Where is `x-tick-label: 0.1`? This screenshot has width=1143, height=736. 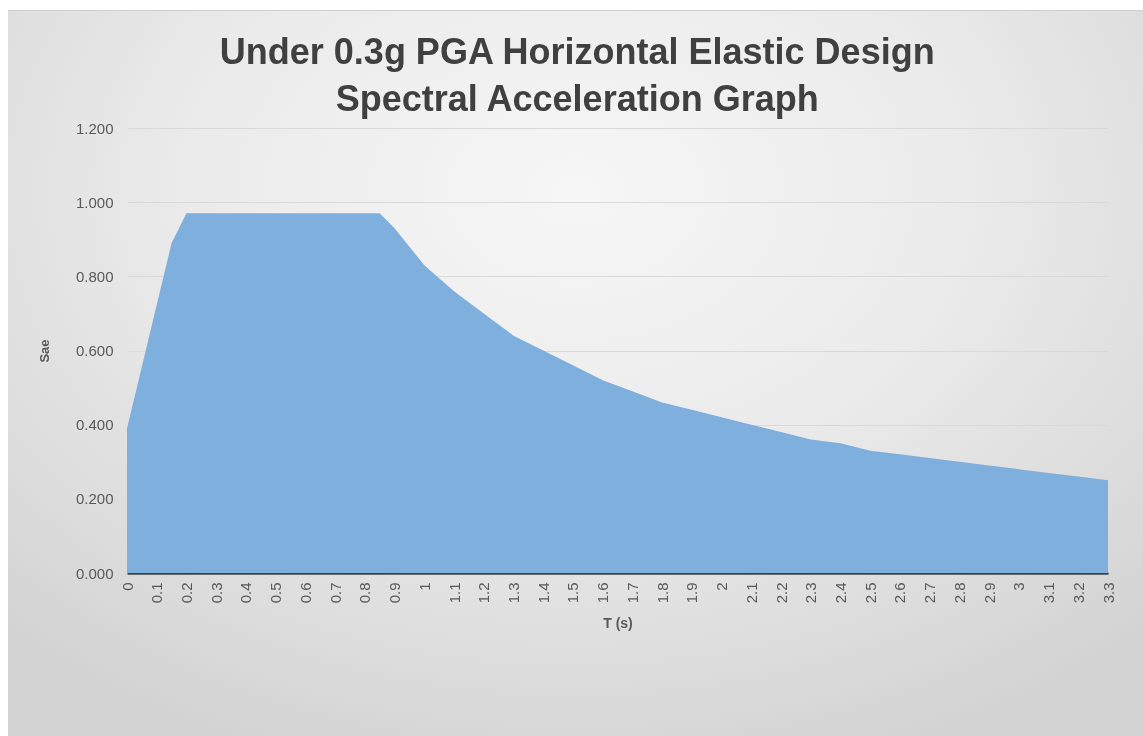 x-tick-label: 0.1 is located at coordinates (157, 593).